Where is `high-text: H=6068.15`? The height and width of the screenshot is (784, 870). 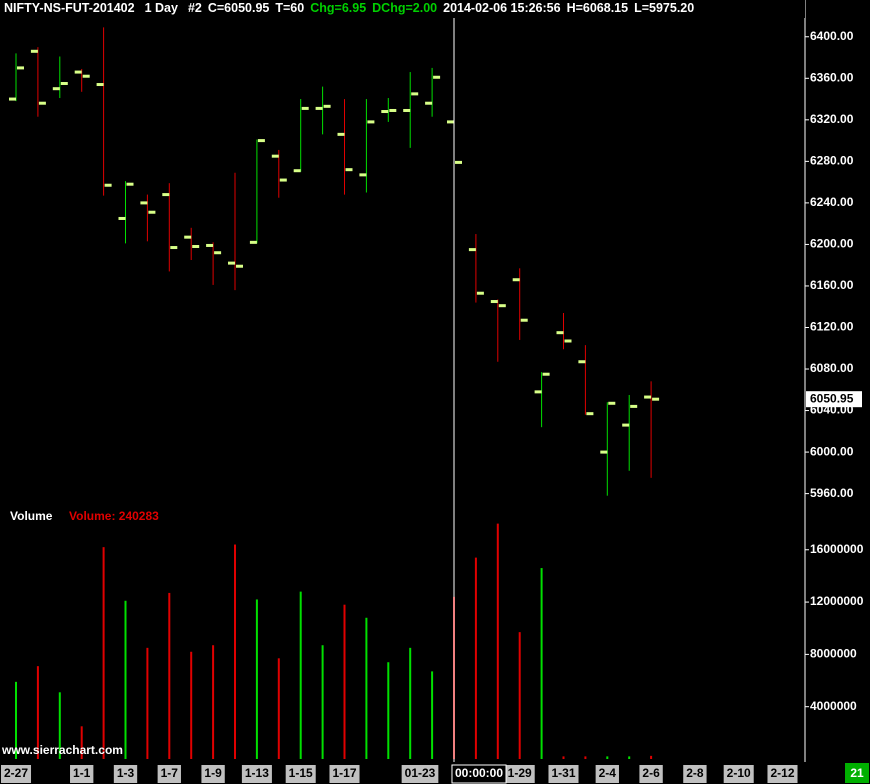
high-text: H=6068.15 is located at coordinates (598, 8).